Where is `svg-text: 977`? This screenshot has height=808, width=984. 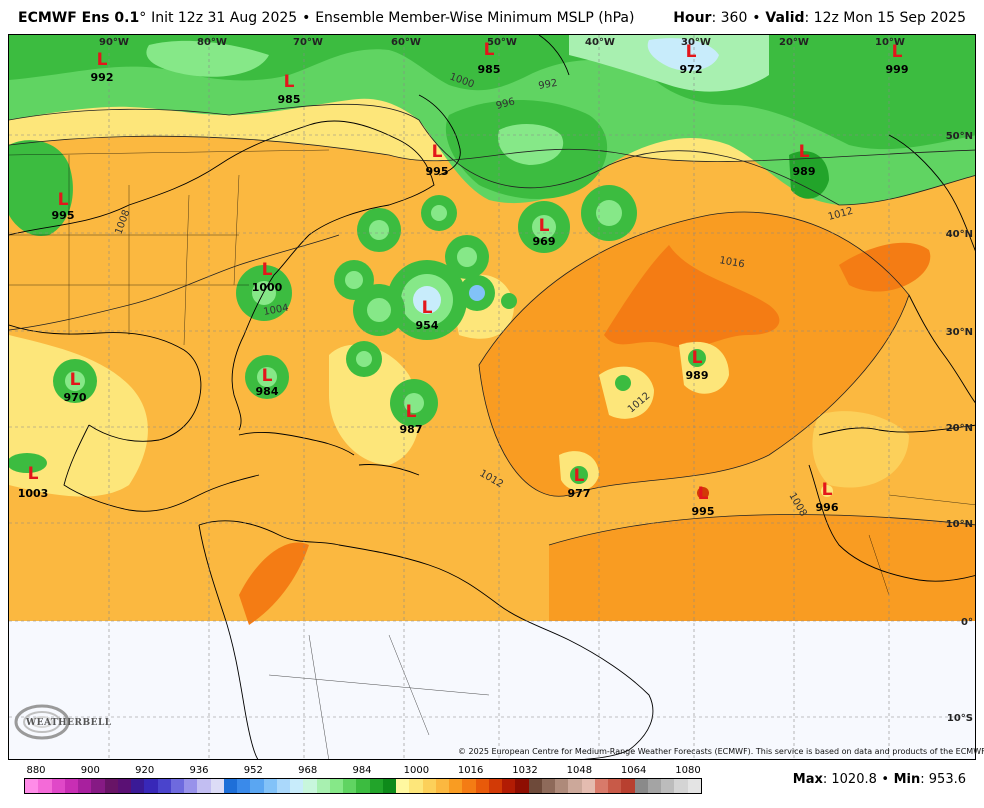 svg-text: 977 is located at coordinates (579, 493).